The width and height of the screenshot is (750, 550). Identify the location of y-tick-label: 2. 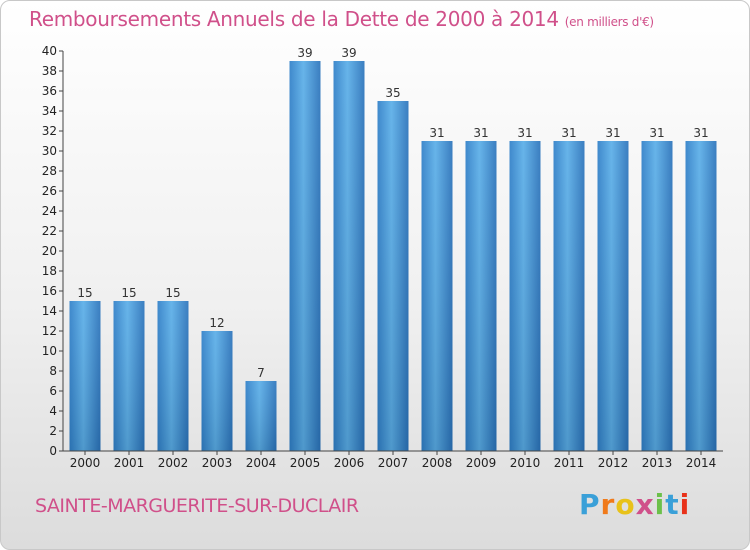
(53, 431).